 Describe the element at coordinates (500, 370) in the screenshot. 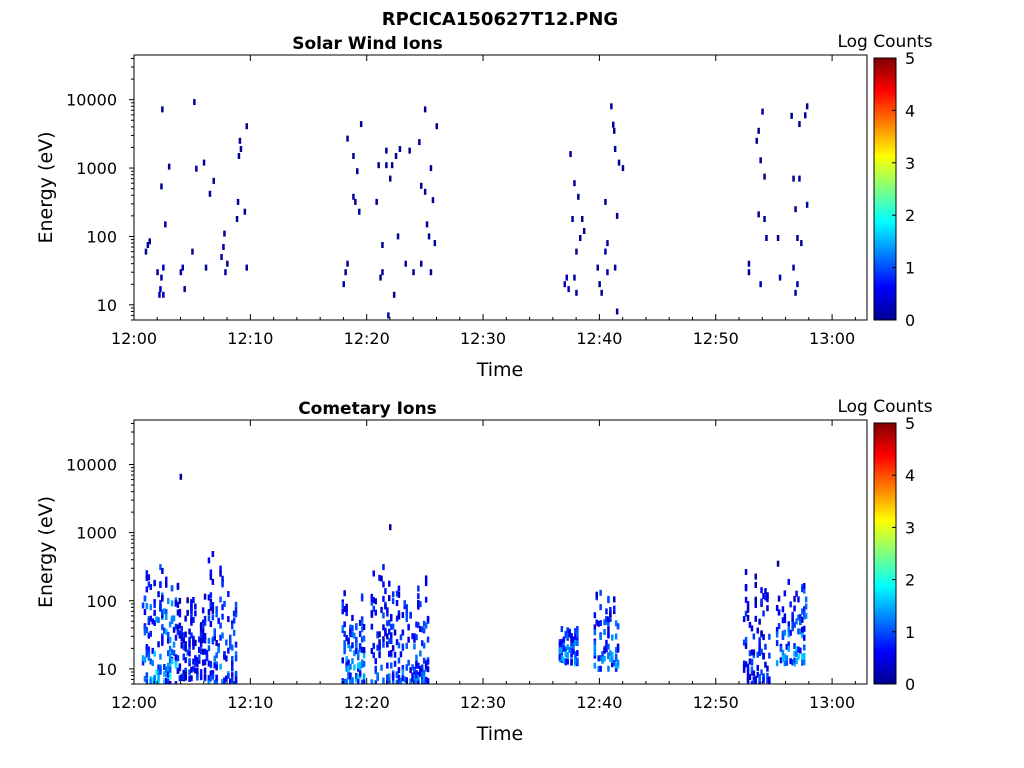

I see `solar-wind-x-axis-label: Time` at that location.